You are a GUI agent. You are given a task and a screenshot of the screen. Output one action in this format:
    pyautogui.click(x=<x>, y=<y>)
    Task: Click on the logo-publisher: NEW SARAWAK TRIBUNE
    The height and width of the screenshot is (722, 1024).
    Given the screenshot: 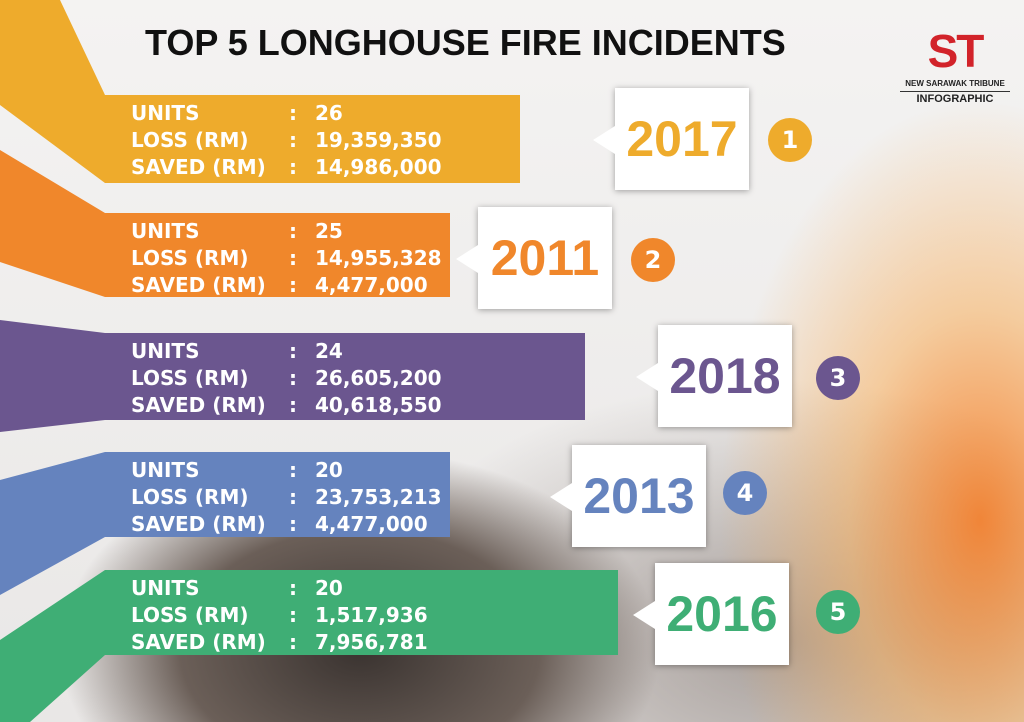 What is the action you would take?
    pyautogui.click(x=955, y=85)
    